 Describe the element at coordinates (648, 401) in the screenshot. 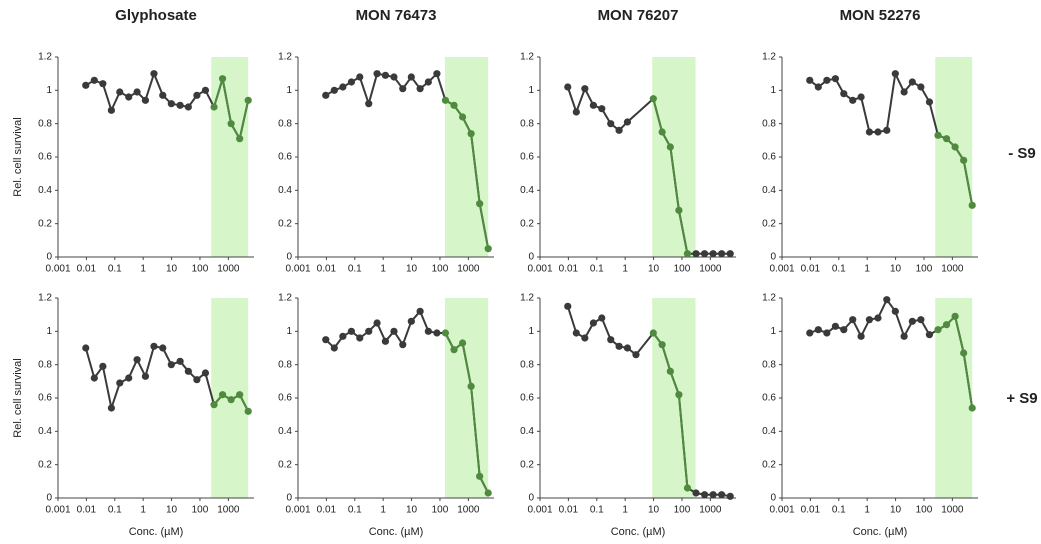

I see `data-line` at that location.